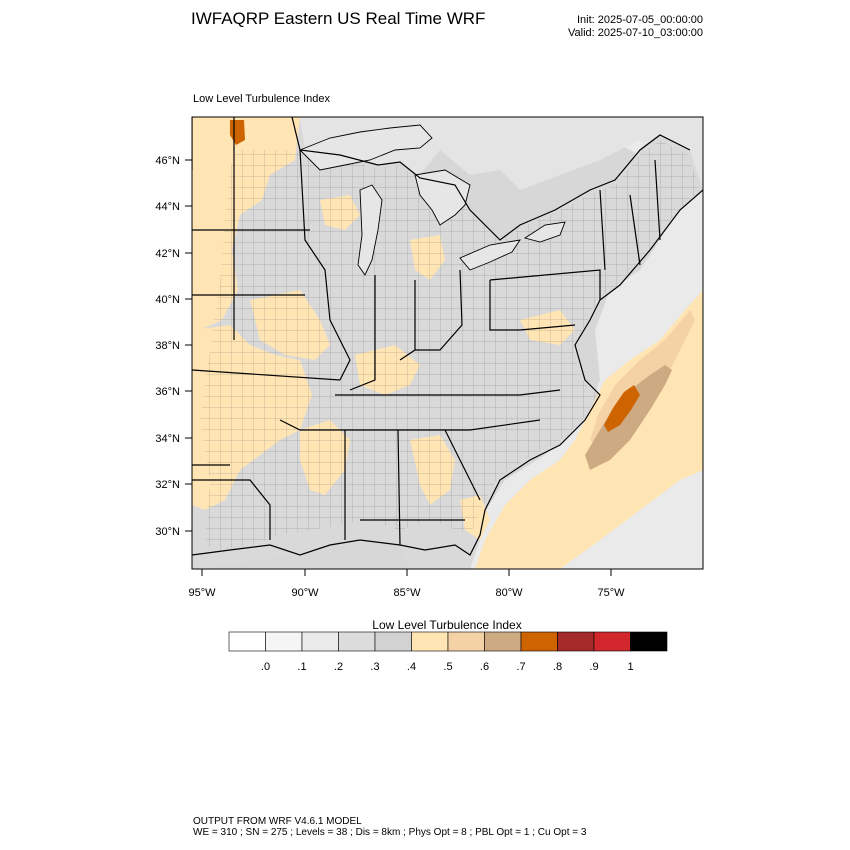 Image resolution: width=850 pixels, height=850 pixels. I want to click on colorbar-label-3: .3, so click(374, 667).